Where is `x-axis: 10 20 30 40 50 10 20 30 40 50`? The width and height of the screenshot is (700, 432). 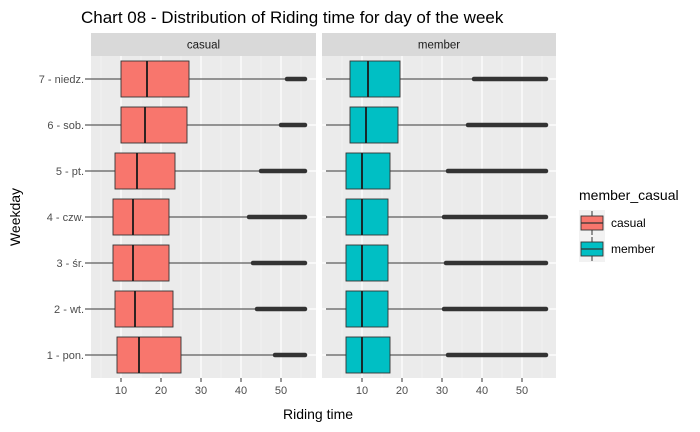
x-axis: 10 20 30 40 50 10 20 30 40 50 is located at coordinates (321, 387).